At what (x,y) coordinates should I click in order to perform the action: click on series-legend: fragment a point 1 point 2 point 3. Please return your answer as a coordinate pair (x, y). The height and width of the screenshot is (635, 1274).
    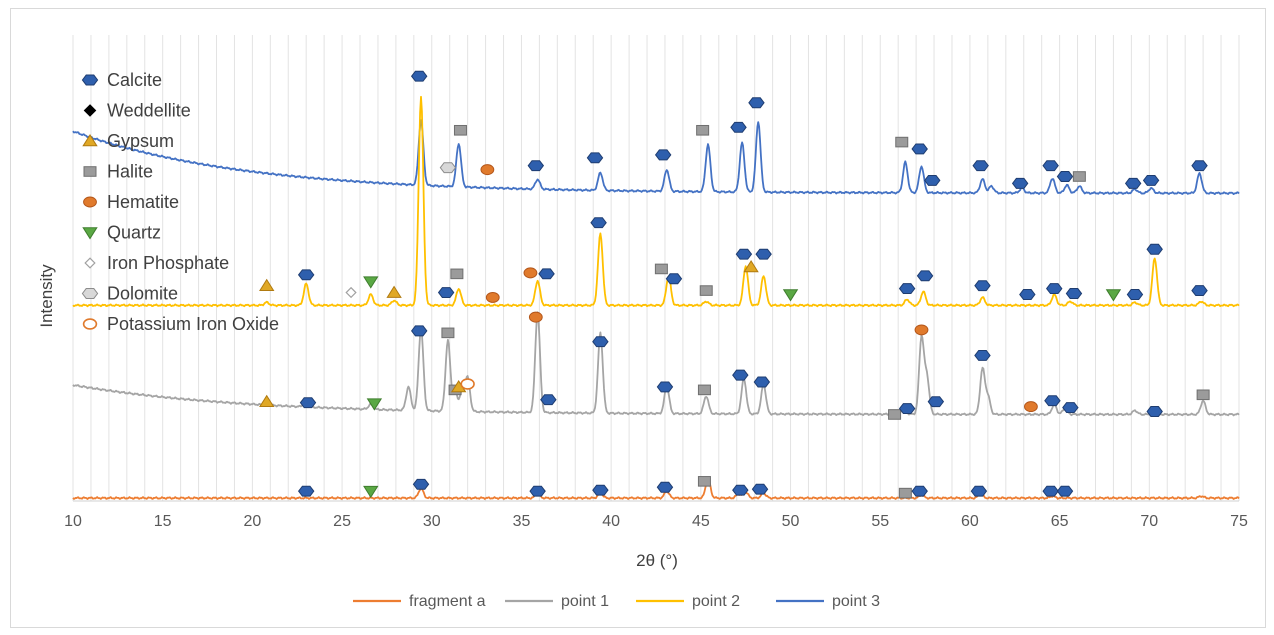
    Looking at the image, I should click on (616, 601).